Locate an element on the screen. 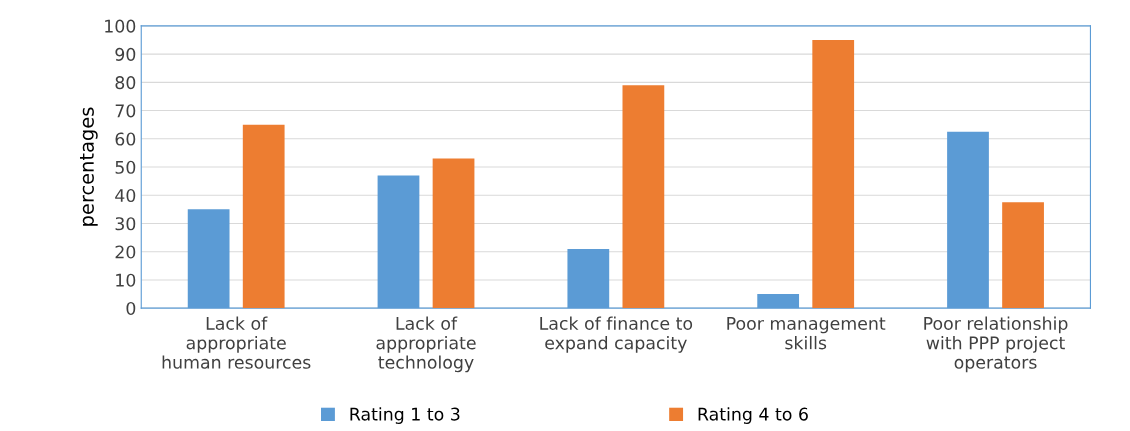  y-tick-label: 70 is located at coordinates (125, 111).